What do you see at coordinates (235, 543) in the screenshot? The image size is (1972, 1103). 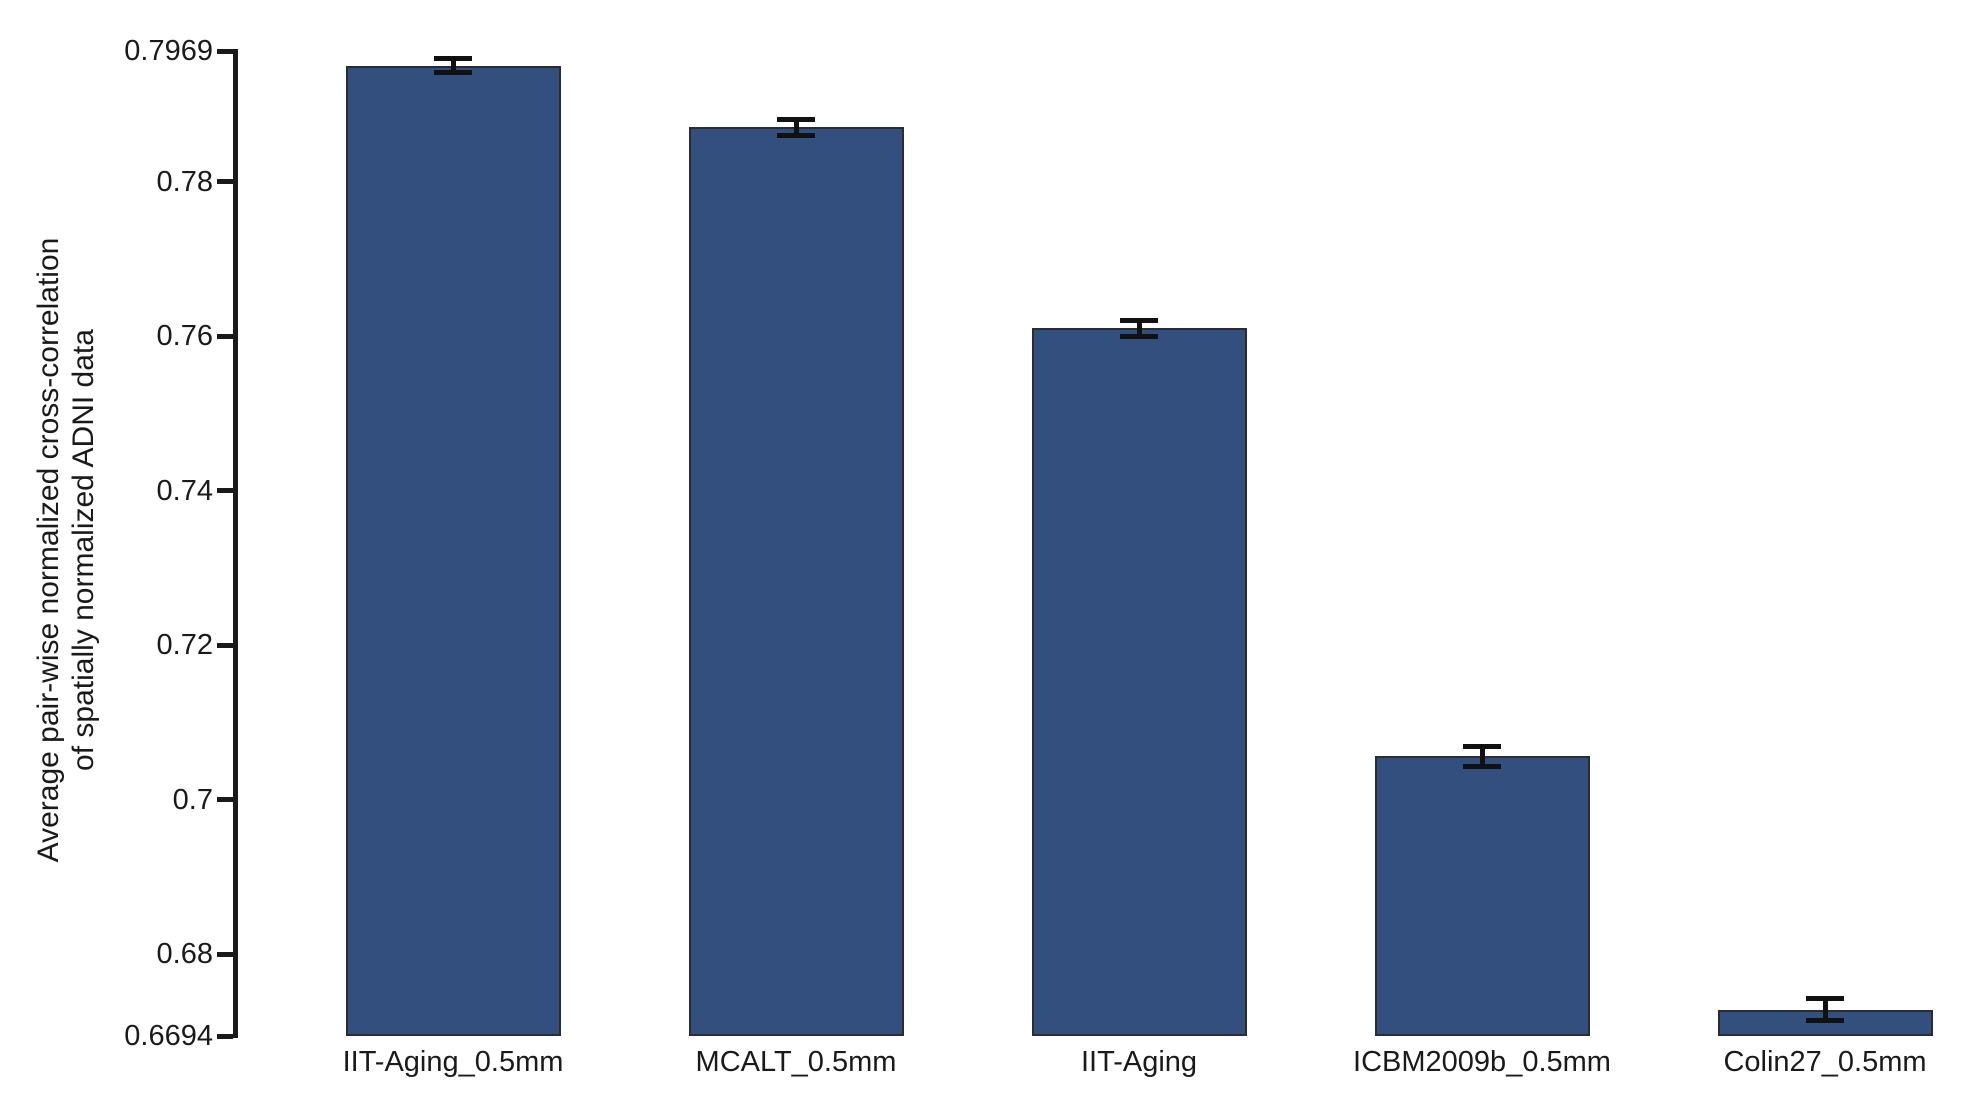 I see `y-axis-line` at bounding box center [235, 543].